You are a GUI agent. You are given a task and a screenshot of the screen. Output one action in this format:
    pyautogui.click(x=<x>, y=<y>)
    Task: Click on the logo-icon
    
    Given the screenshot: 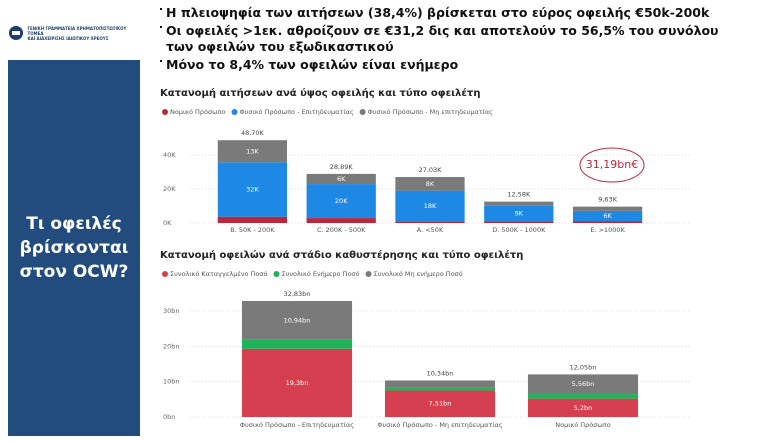 What is the action you would take?
    pyautogui.click(x=16, y=33)
    